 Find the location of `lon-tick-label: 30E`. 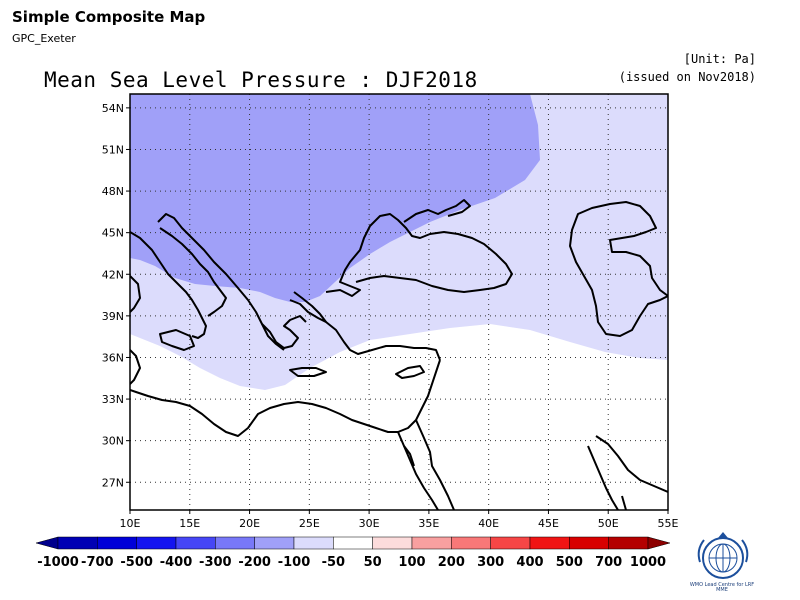

lon-tick-label: 30E is located at coordinates (369, 523).